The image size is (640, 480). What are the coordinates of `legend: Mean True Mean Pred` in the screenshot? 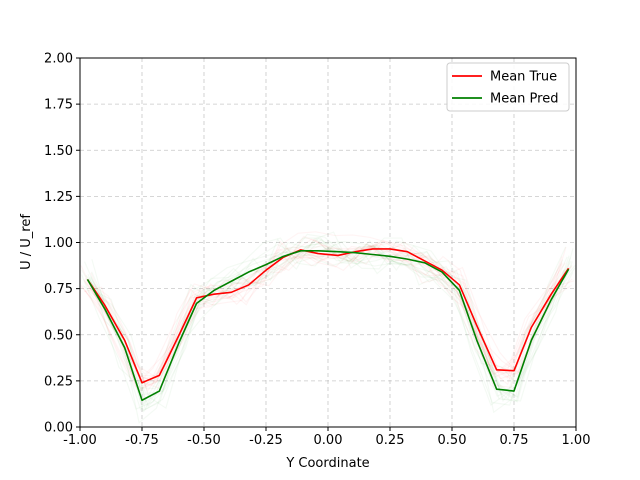 It's located at (508, 87).